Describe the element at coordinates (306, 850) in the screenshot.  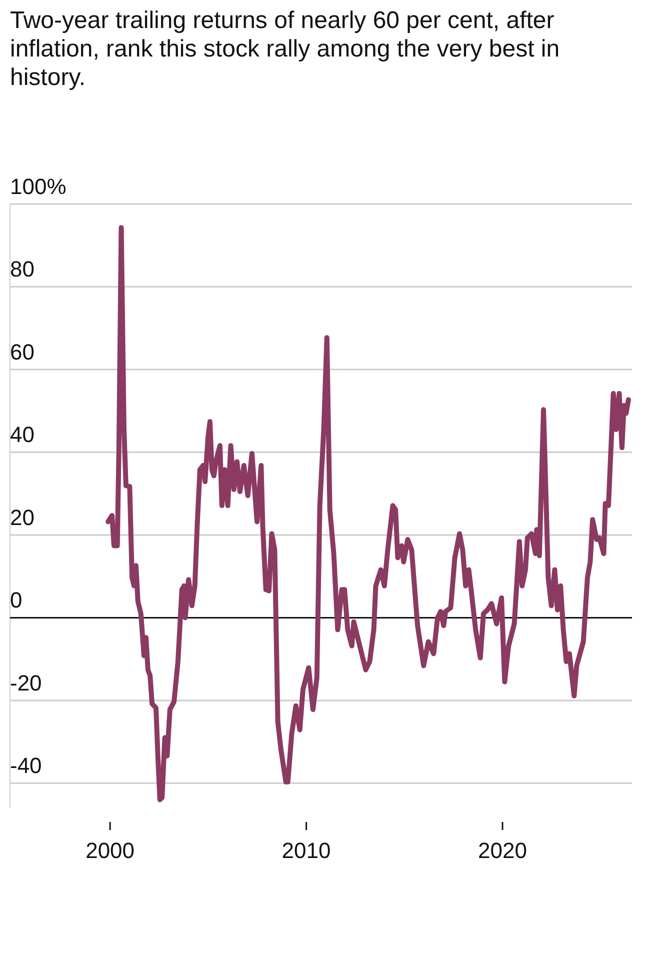
I see `x-tick-label: 2010` at that location.